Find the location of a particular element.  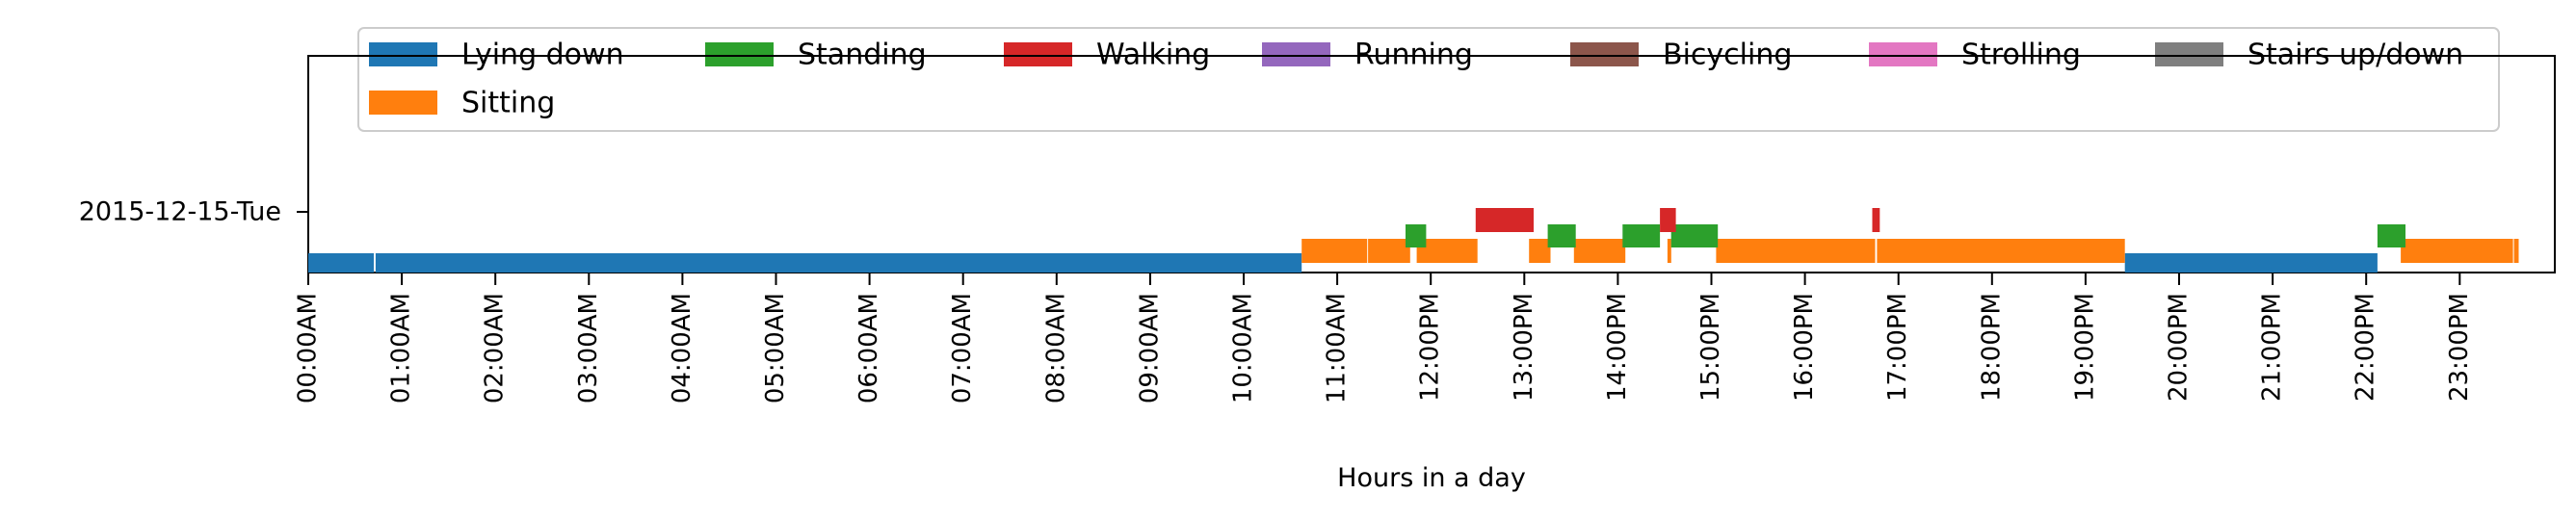

y-axis-tick: 2015-12-15-Tue is located at coordinates (194, 212).